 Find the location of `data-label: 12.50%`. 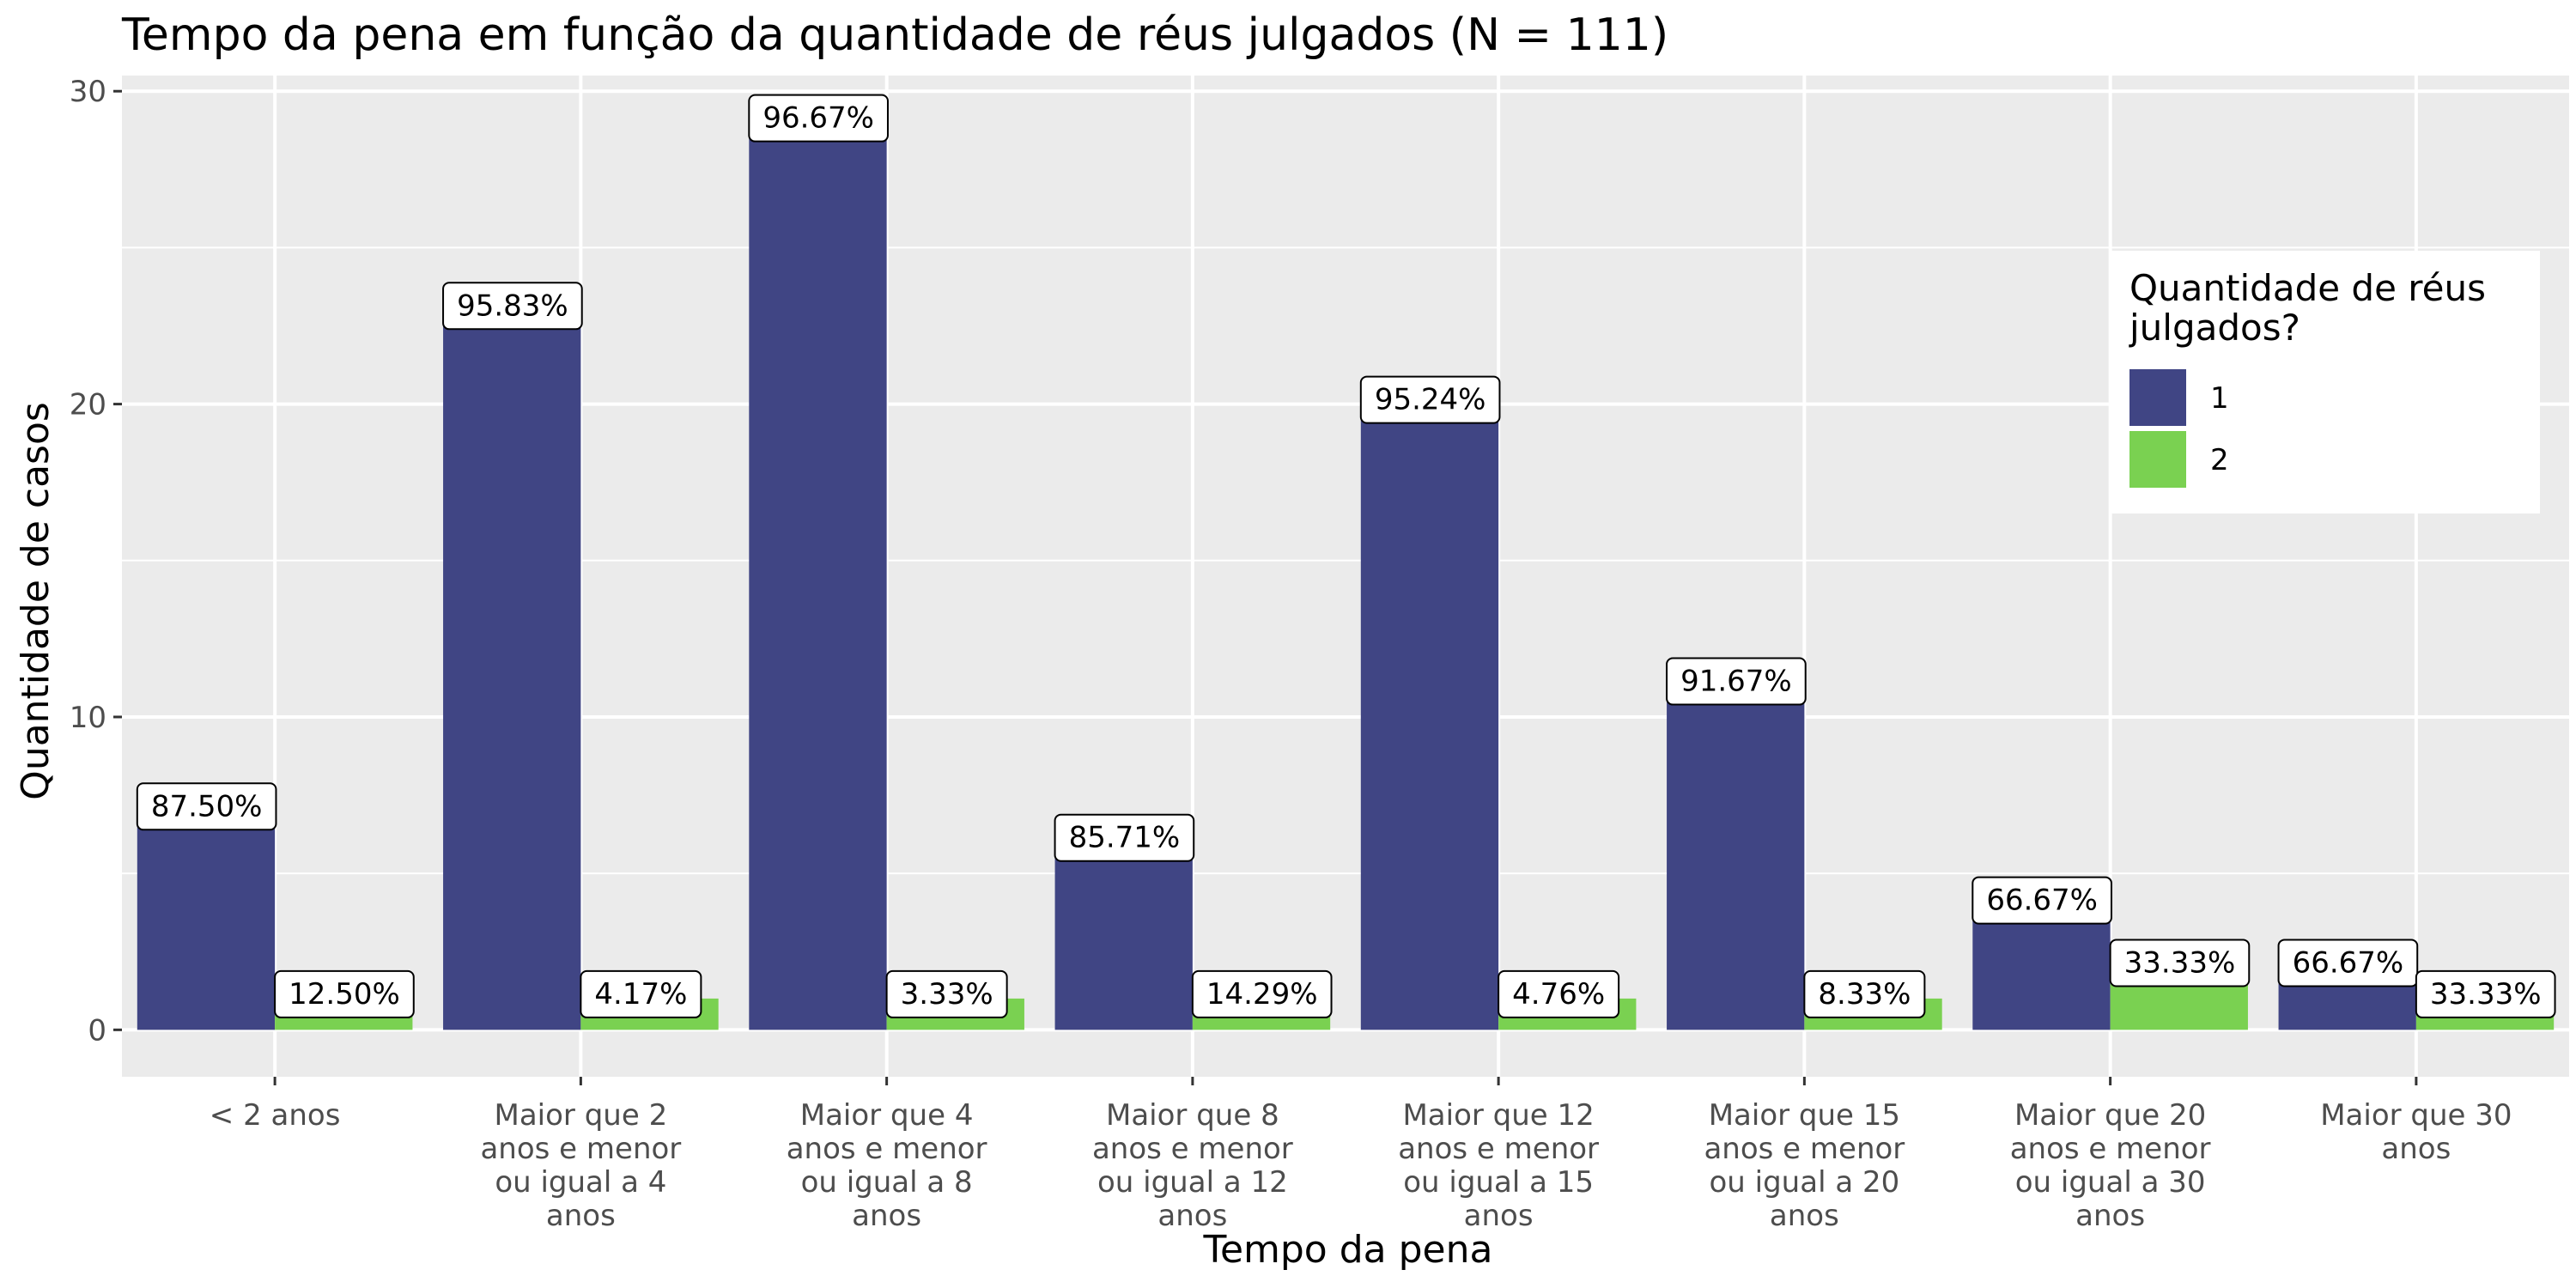

data-label: 12.50% is located at coordinates (345, 994).